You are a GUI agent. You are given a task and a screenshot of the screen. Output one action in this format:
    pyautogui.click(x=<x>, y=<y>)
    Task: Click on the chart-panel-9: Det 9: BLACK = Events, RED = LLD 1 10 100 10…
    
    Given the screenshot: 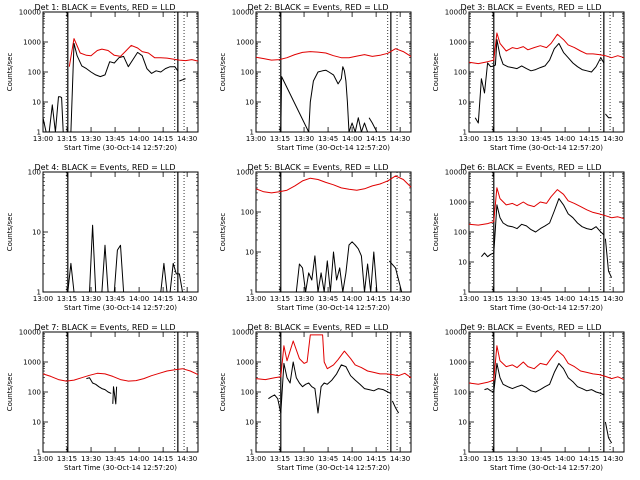 What is the action you would take?
    pyautogui.click(x=528, y=397)
    